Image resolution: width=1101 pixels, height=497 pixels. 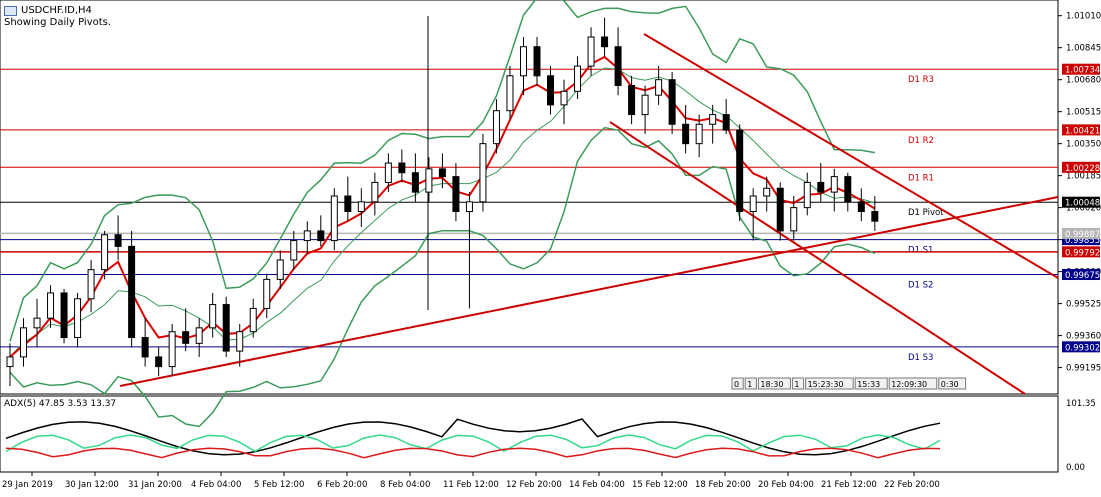 I want to click on adx-plus-di-line, so click(x=473, y=443).